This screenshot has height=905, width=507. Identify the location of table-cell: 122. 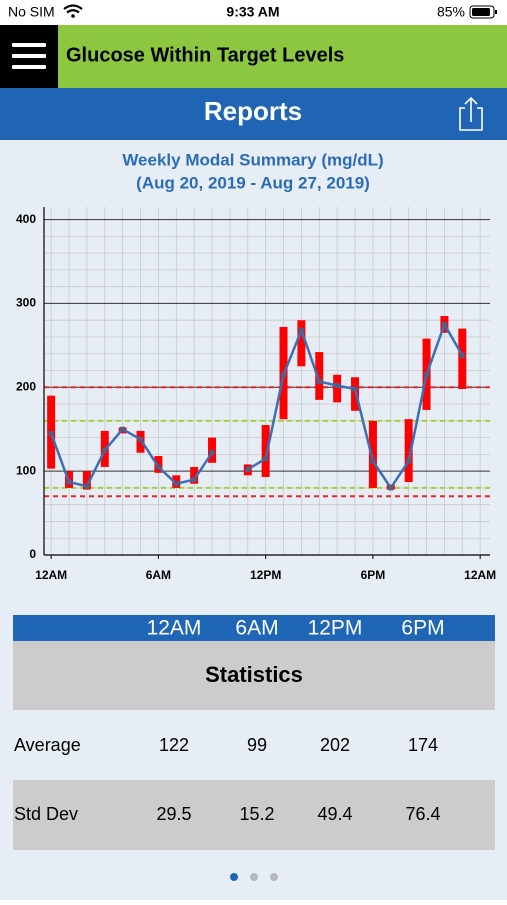
(174, 745).